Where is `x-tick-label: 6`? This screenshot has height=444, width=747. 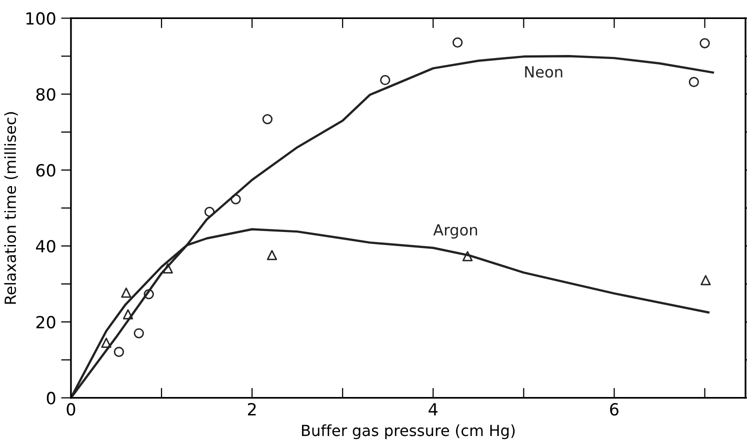
x-tick-label: 6 is located at coordinates (614, 409).